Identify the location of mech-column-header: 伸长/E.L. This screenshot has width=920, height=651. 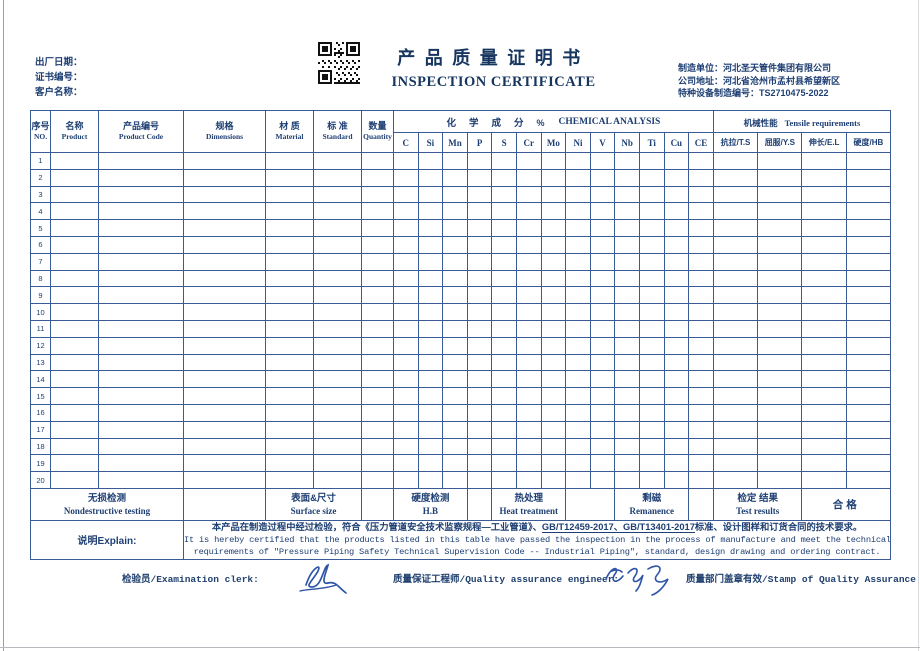
(824, 142).